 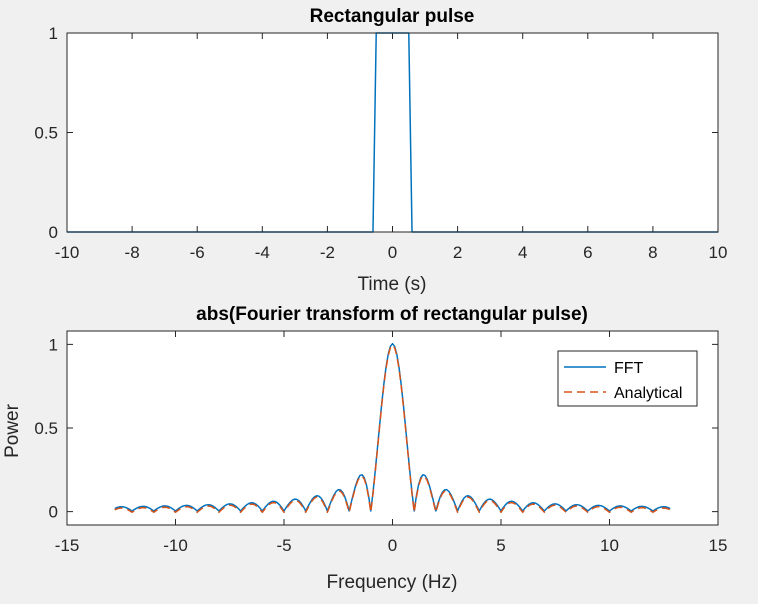 What do you see at coordinates (718, 545) in the screenshot?
I see `spectrum-xtick-label: 15` at bounding box center [718, 545].